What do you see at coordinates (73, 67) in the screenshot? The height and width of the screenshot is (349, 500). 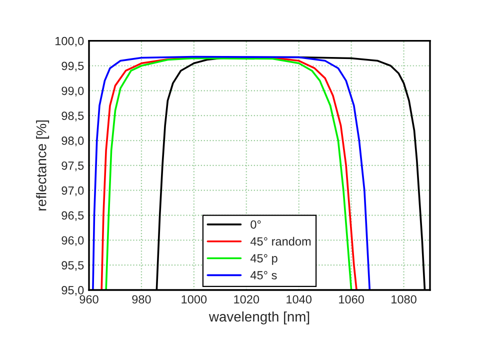 I see `y-tick-label: 99,5` at bounding box center [73, 67].